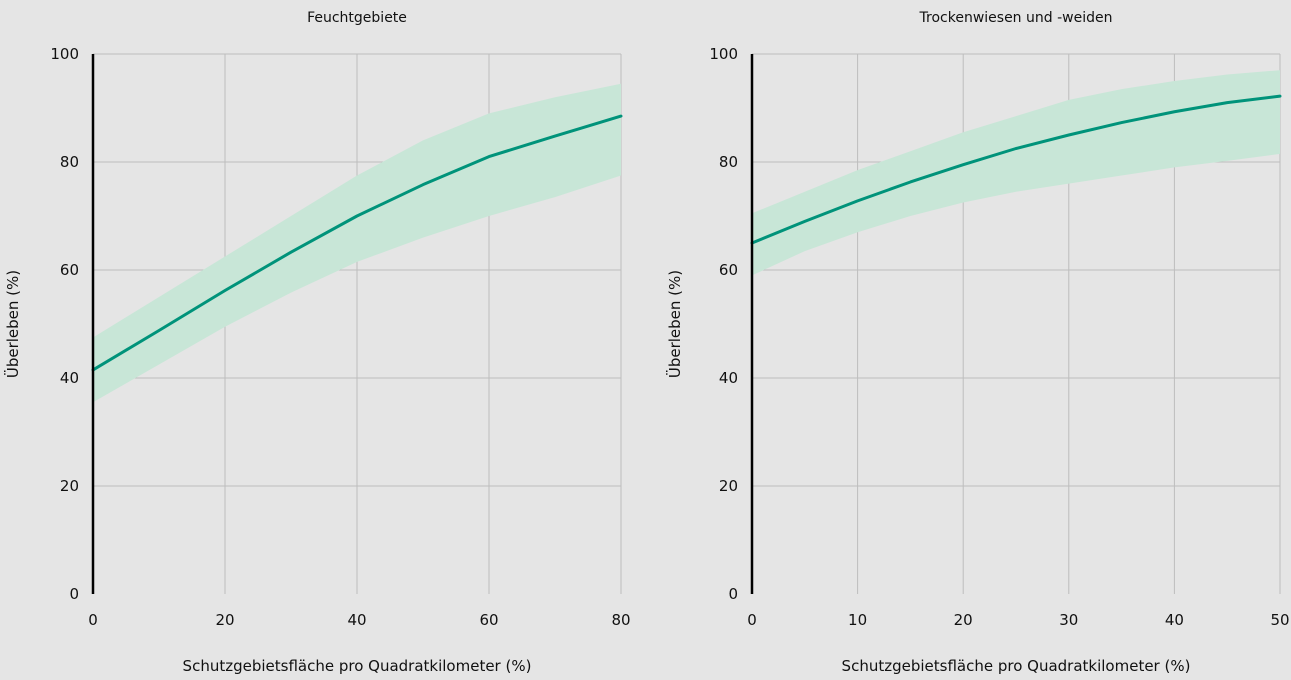 This screenshot has height=680, width=1291. I want to click on x-tick-label: 50, so click(1279, 620).